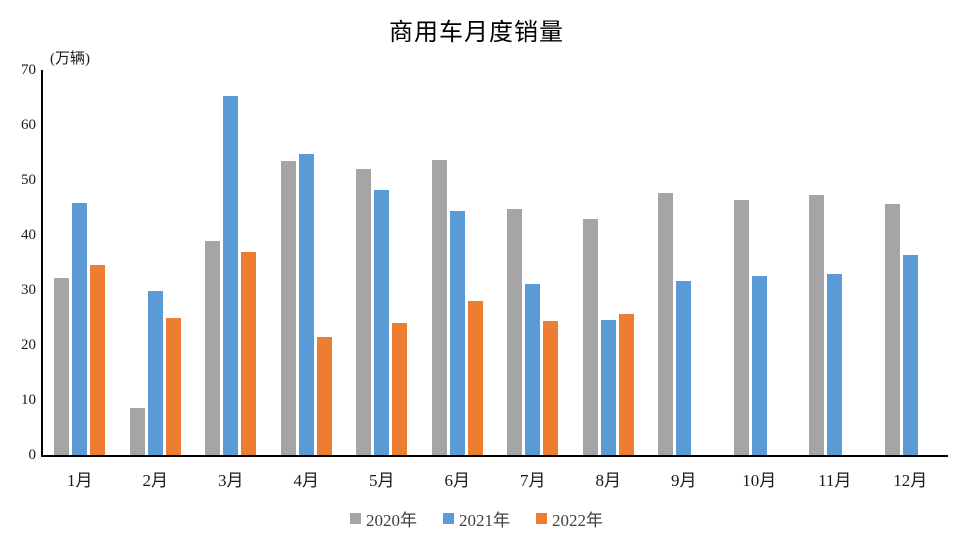  Describe the element at coordinates (28, 70) in the screenshot. I see `y-tick-label-70: 70` at that location.